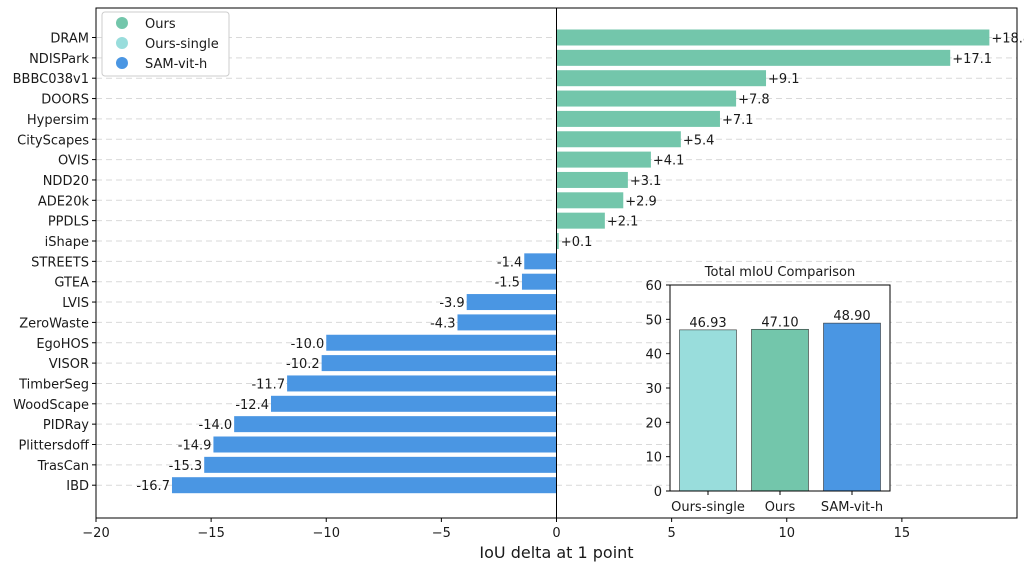 This screenshot has height=566, width=1024. I want to click on bar-egohos, so click(441, 342).